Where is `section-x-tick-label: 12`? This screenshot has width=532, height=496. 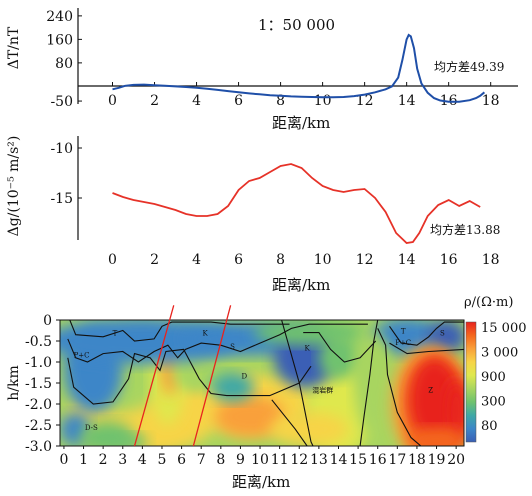
section-x-tick-label: 12 is located at coordinates (299, 460).